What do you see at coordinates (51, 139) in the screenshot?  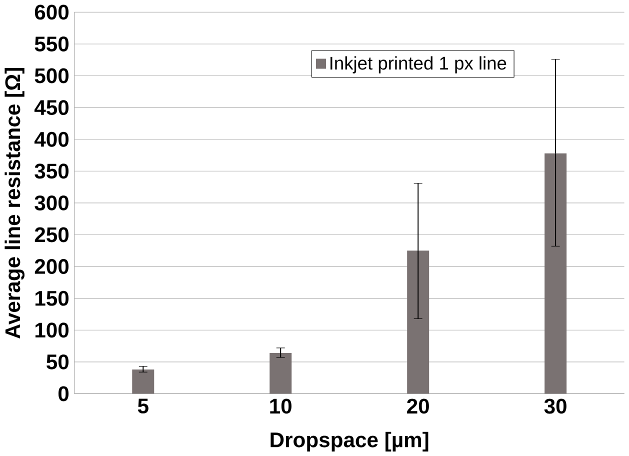 I see `y-tick-label: 400` at bounding box center [51, 139].